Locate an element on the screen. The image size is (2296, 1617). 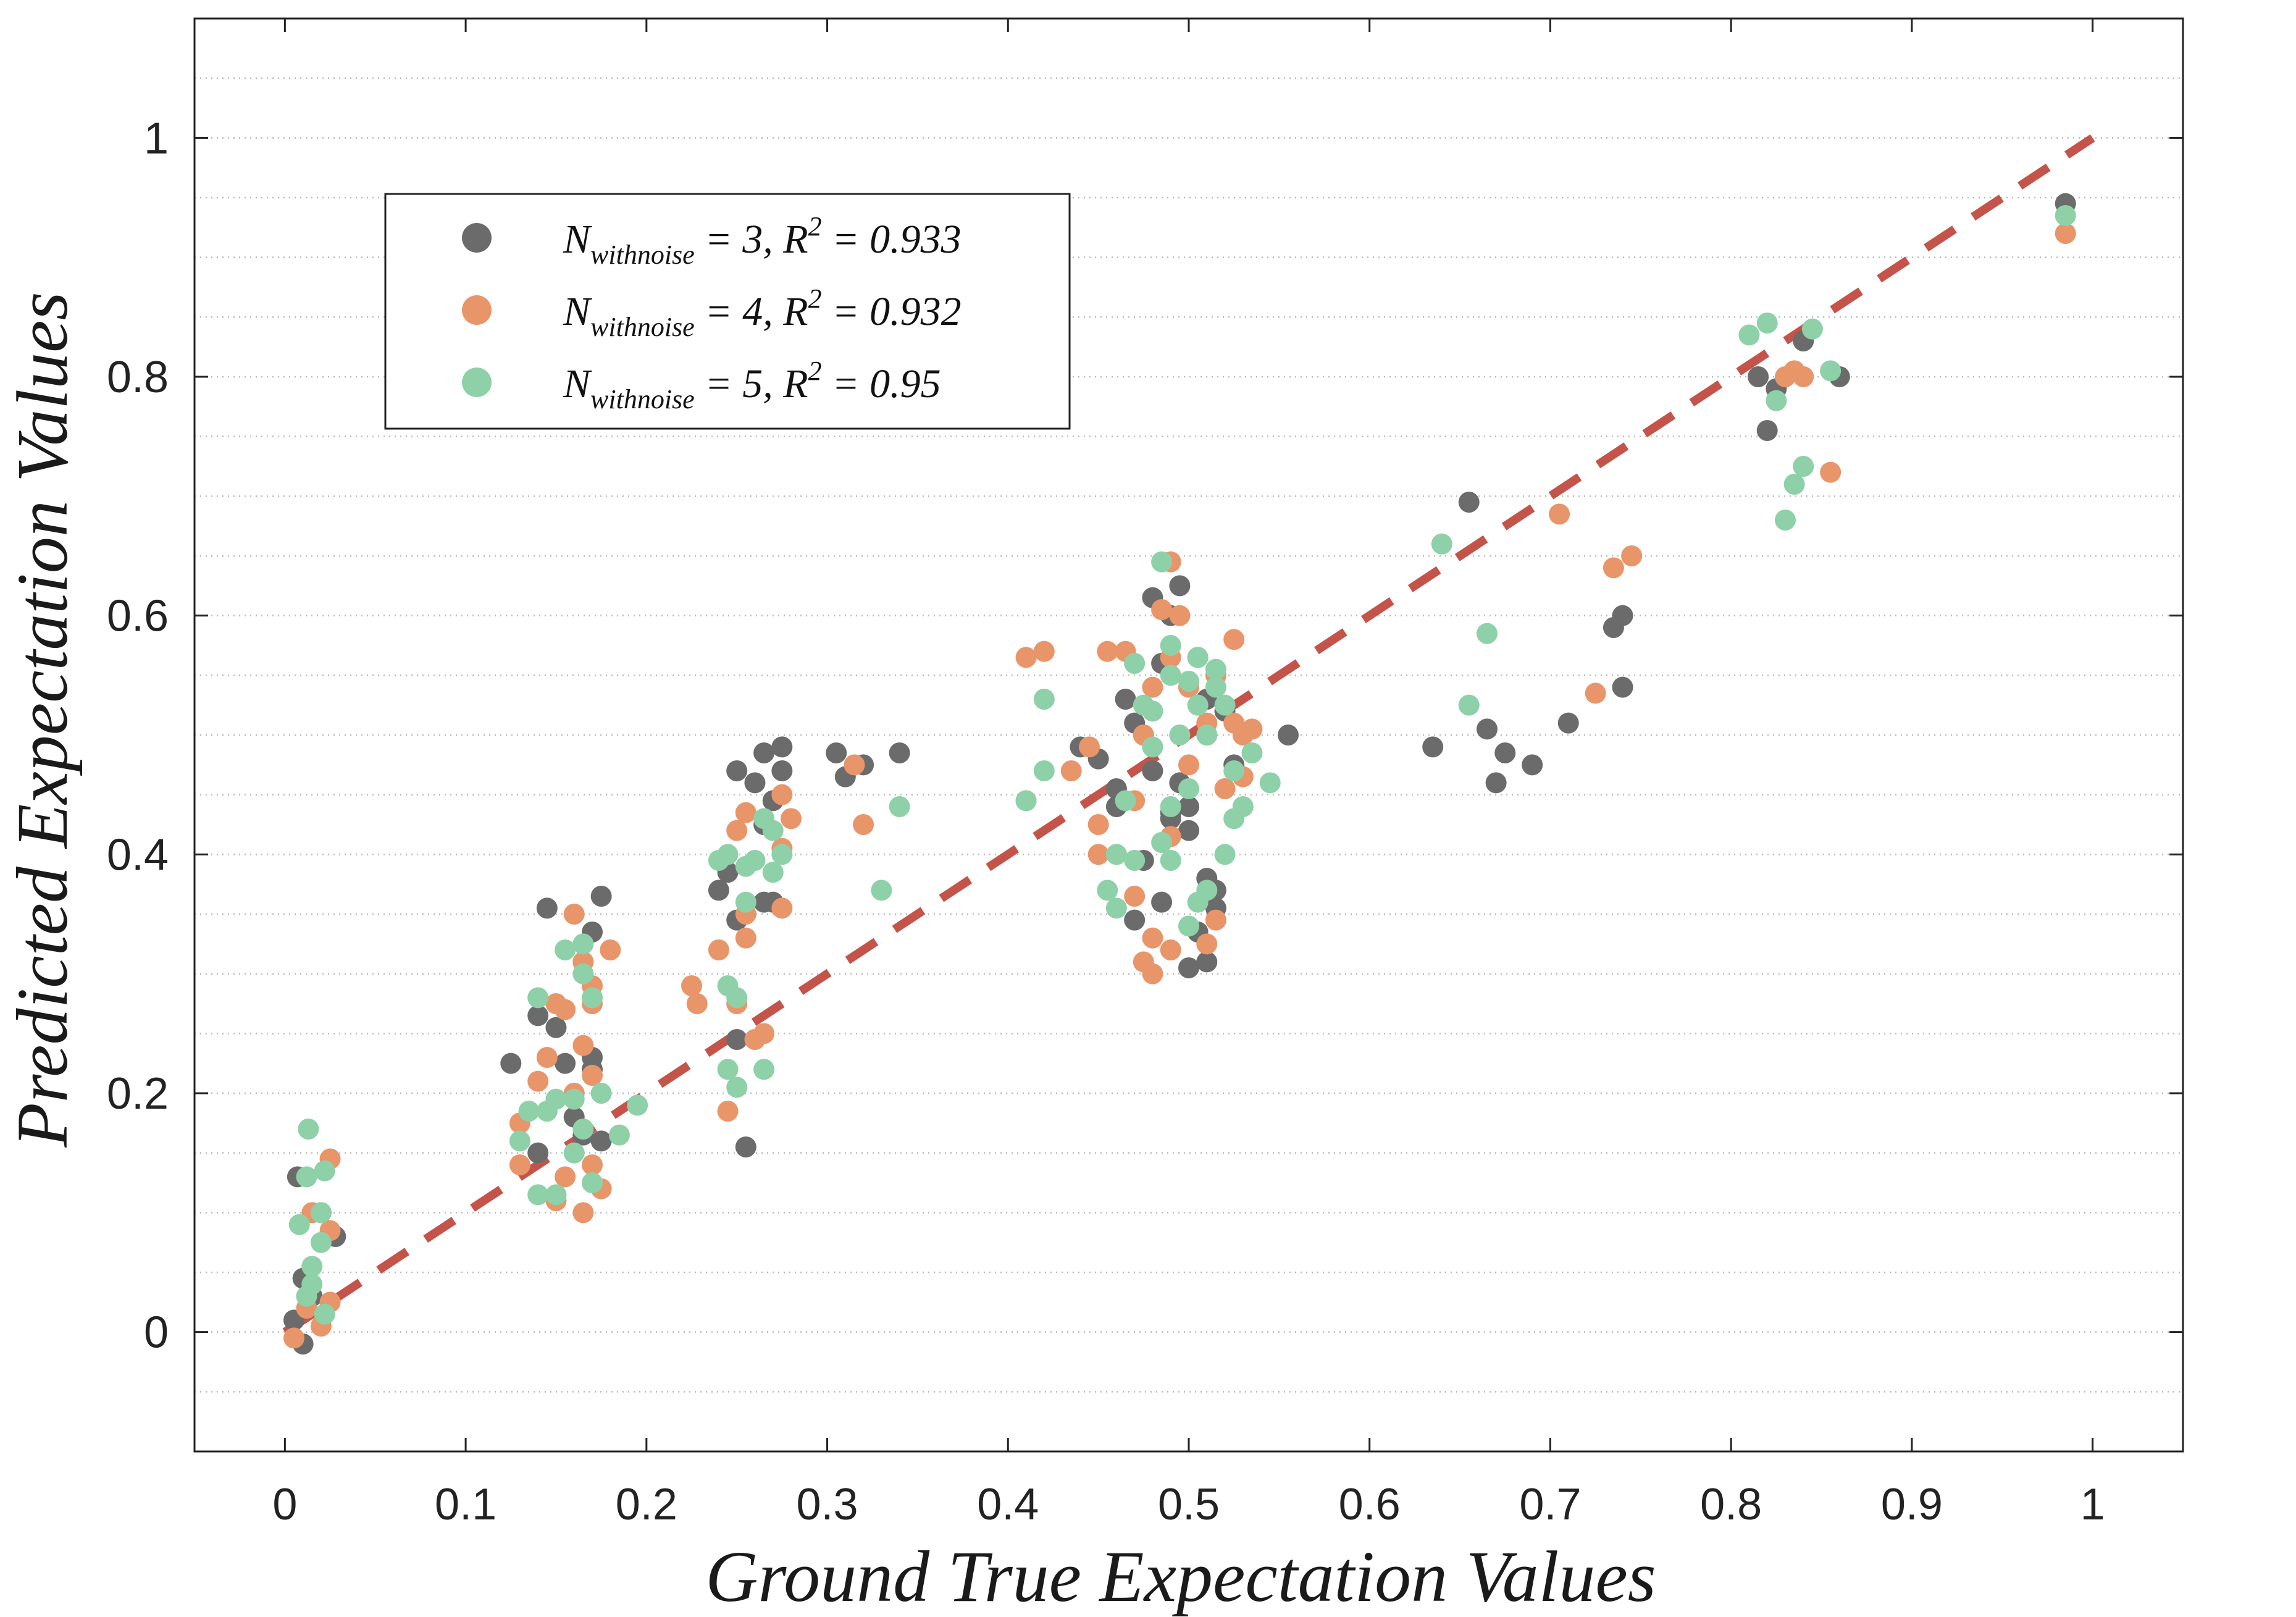
y-tick-label: 0 is located at coordinates (157, 1333).